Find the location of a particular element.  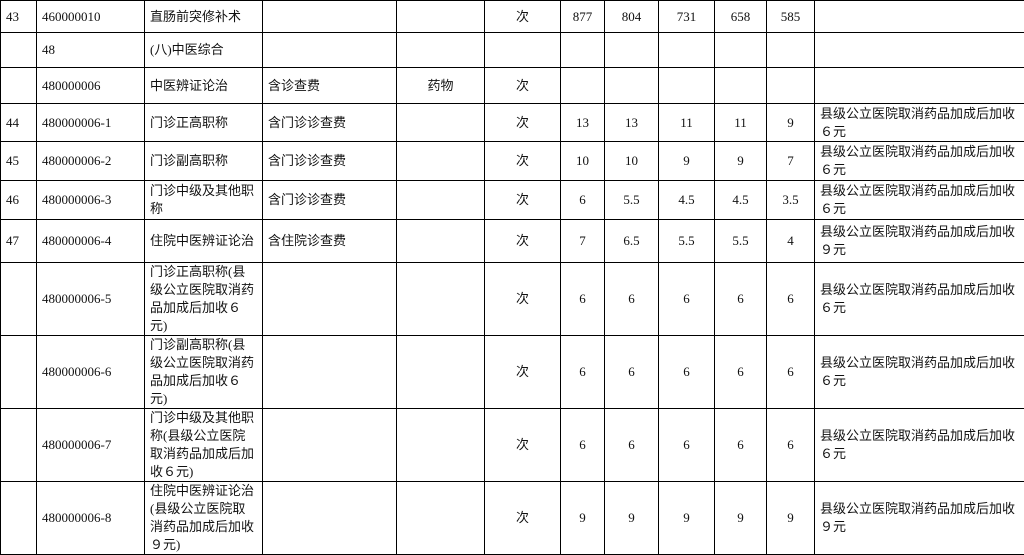

price: 804 is located at coordinates (632, 17).